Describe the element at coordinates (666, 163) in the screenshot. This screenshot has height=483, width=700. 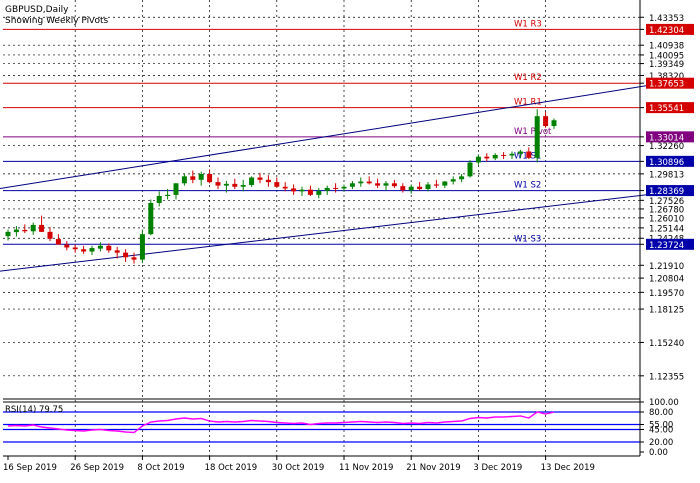
I see `price-tick-label: 1.30896` at that location.